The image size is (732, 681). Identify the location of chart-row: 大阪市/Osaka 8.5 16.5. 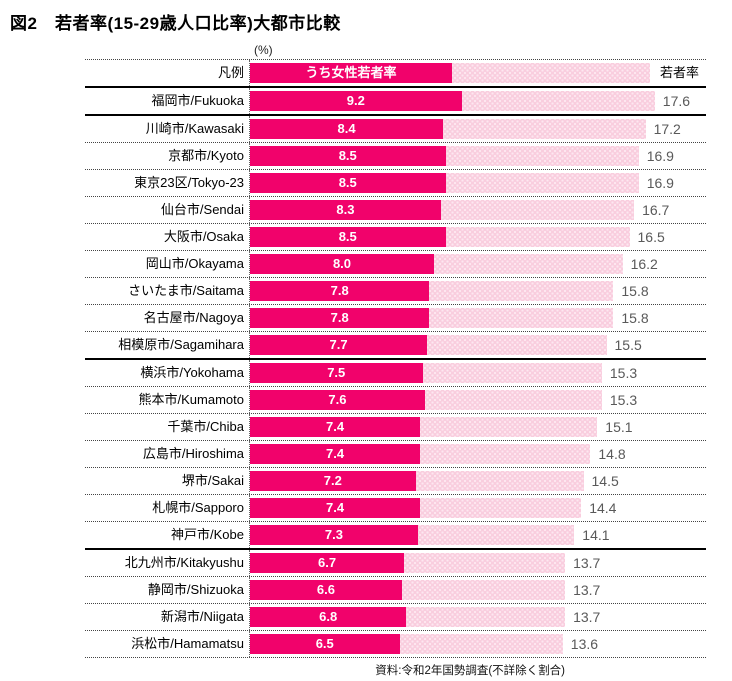
(395, 237).